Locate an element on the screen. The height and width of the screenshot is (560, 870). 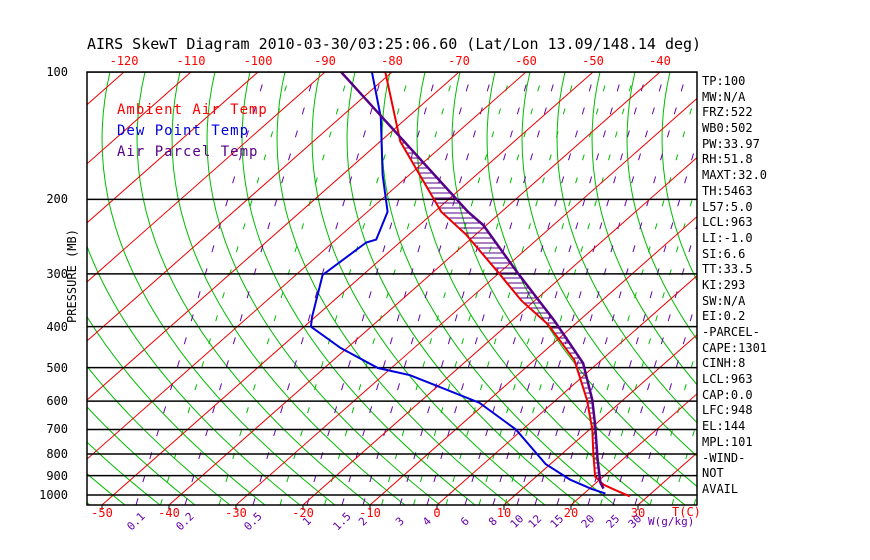
bottom-temp-tick-label: -40 is located at coordinates (169, 513).